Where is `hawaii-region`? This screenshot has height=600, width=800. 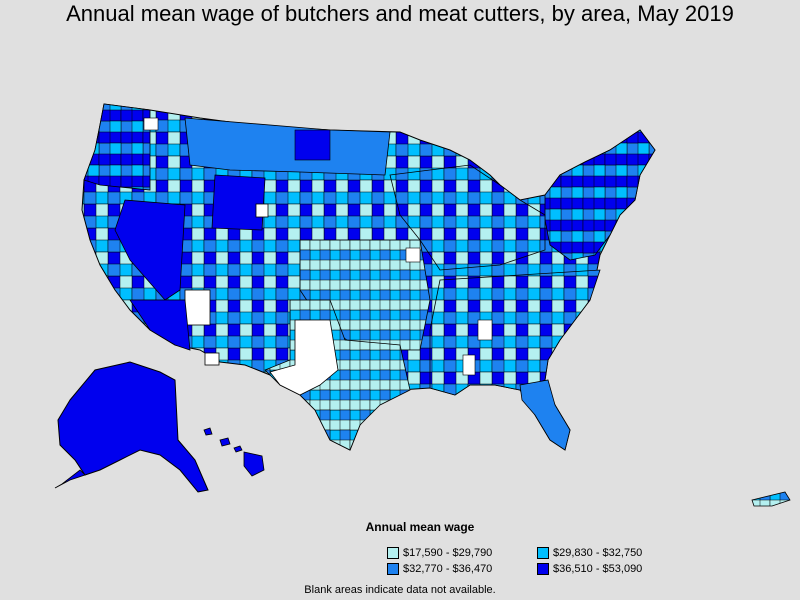 hawaii-region is located at coordinates (234, 452).